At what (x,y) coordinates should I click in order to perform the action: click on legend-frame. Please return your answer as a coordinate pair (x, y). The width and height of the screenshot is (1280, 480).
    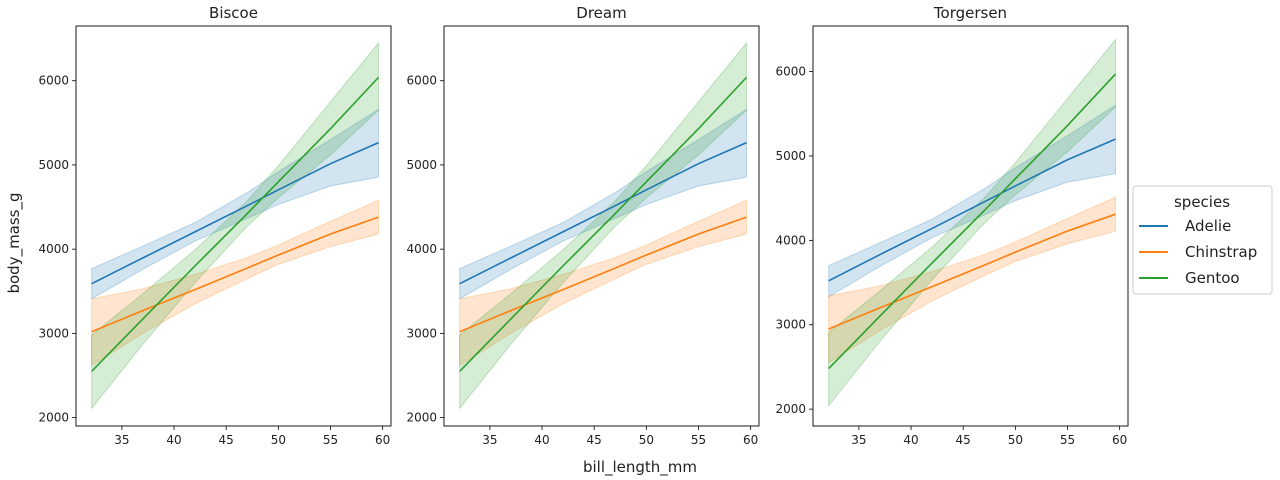
    Looking at the image, I should click on (1202, 240).